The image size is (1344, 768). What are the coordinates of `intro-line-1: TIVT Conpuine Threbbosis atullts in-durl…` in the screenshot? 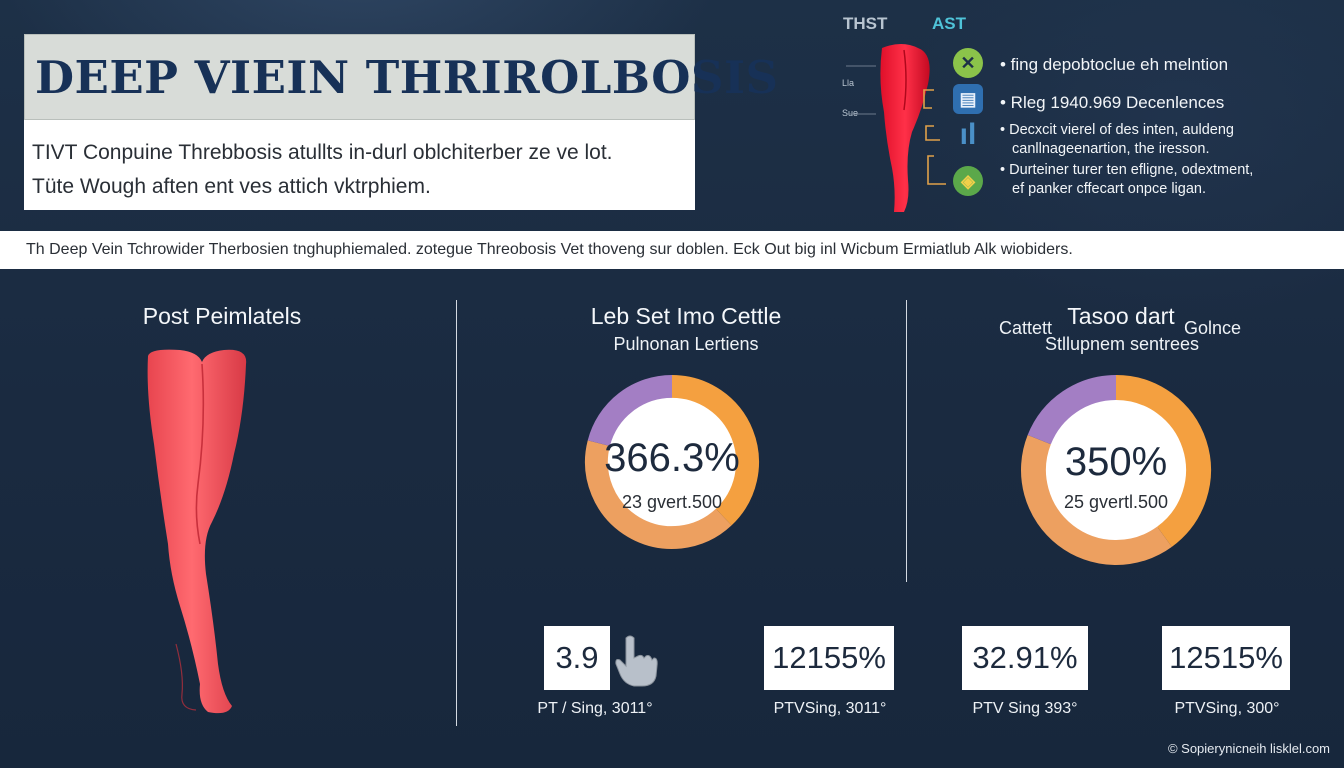 It's located at (322, 152).